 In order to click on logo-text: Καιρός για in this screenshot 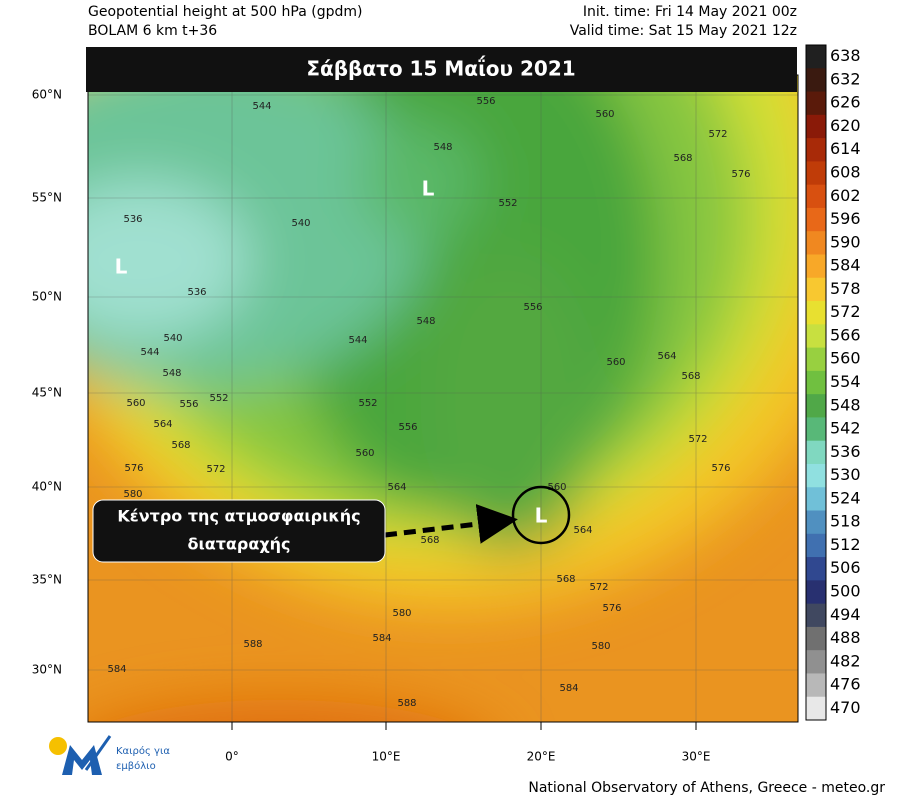, I will do `click(143, 751)`.